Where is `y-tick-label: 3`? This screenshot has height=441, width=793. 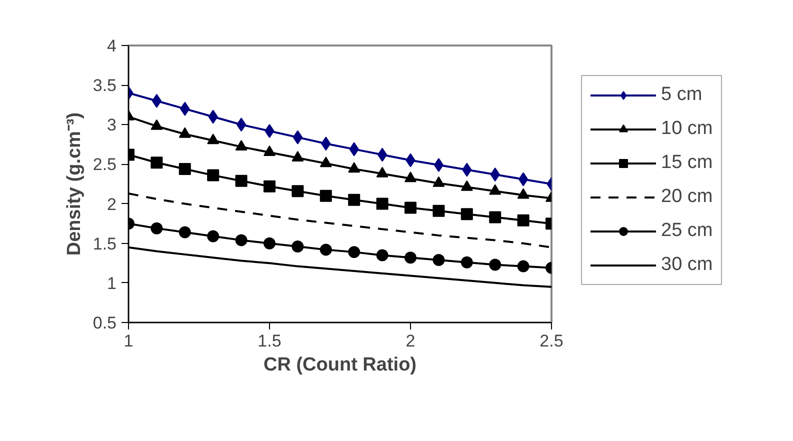 y-tick-label: 3 is located at coordinates (112, 125).